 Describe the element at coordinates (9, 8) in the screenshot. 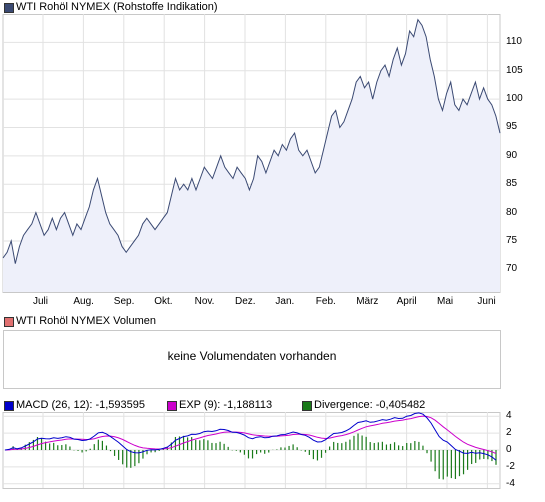

I see `price-legend-swatch` at that location.